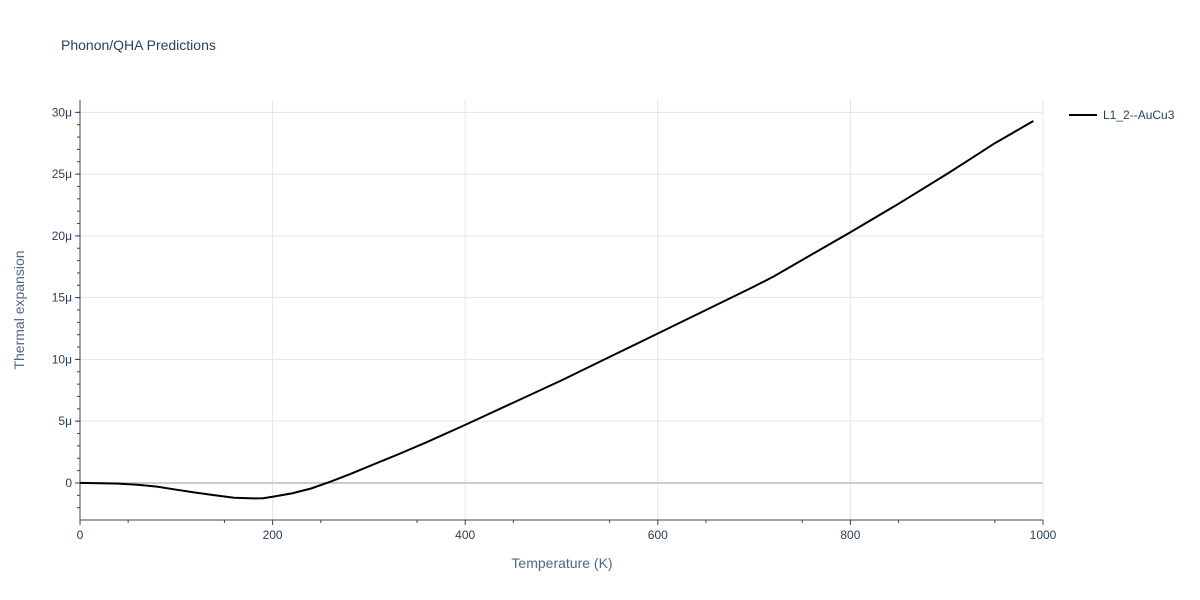 Image resolution: width=1200 pixels, height=600 pixels. Describe the element at coordinates (80, 535) in the screenshot. I see `x-tick-label: 0` at that location.